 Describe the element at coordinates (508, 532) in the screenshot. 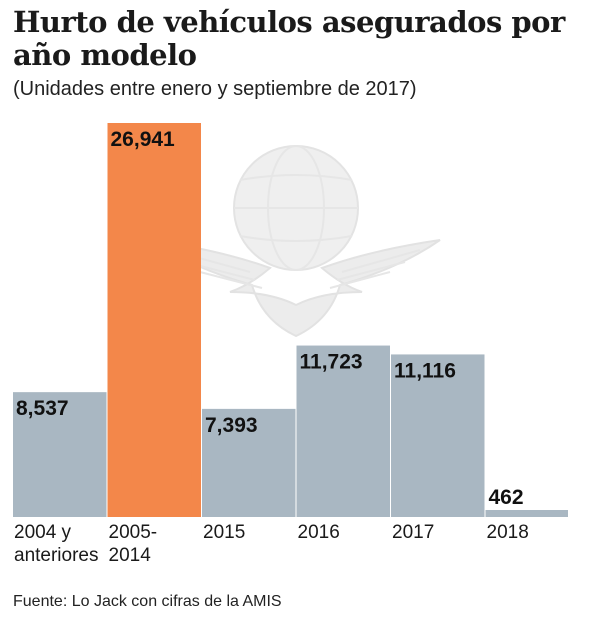

I see `x-tick-label: 2018` at that location.